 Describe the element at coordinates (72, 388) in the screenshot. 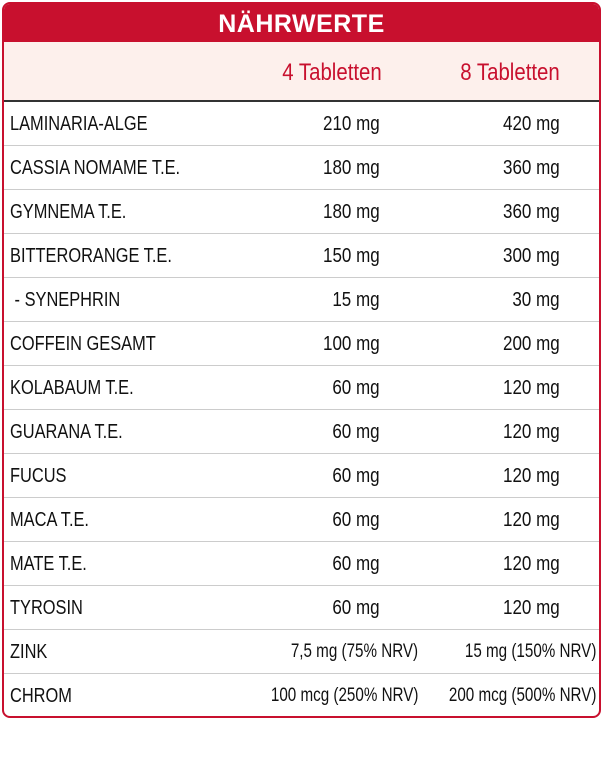

I see `ingredient-name: KOLABAUM T.E.` at that location.